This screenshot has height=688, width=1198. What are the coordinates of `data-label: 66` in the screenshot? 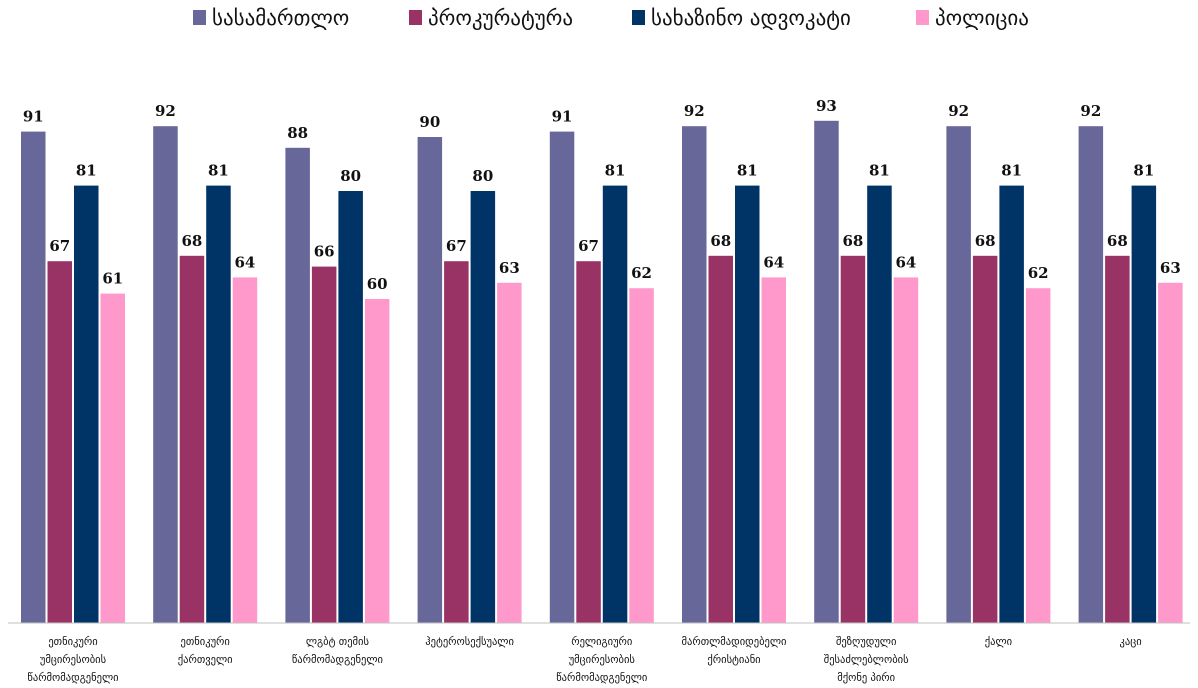 It's located at (324, 252).